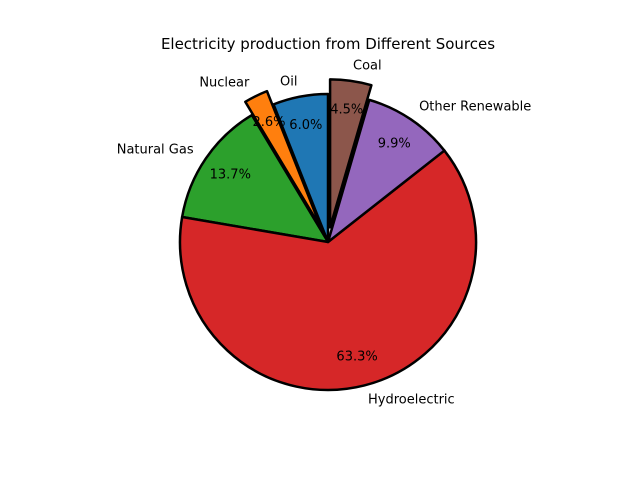 The image size is (640, 485). What do you see at coordinates (346, 110) in the screenshot?
I see `slice-pct-coal: 4.5%` at bounding box center [346, 110].